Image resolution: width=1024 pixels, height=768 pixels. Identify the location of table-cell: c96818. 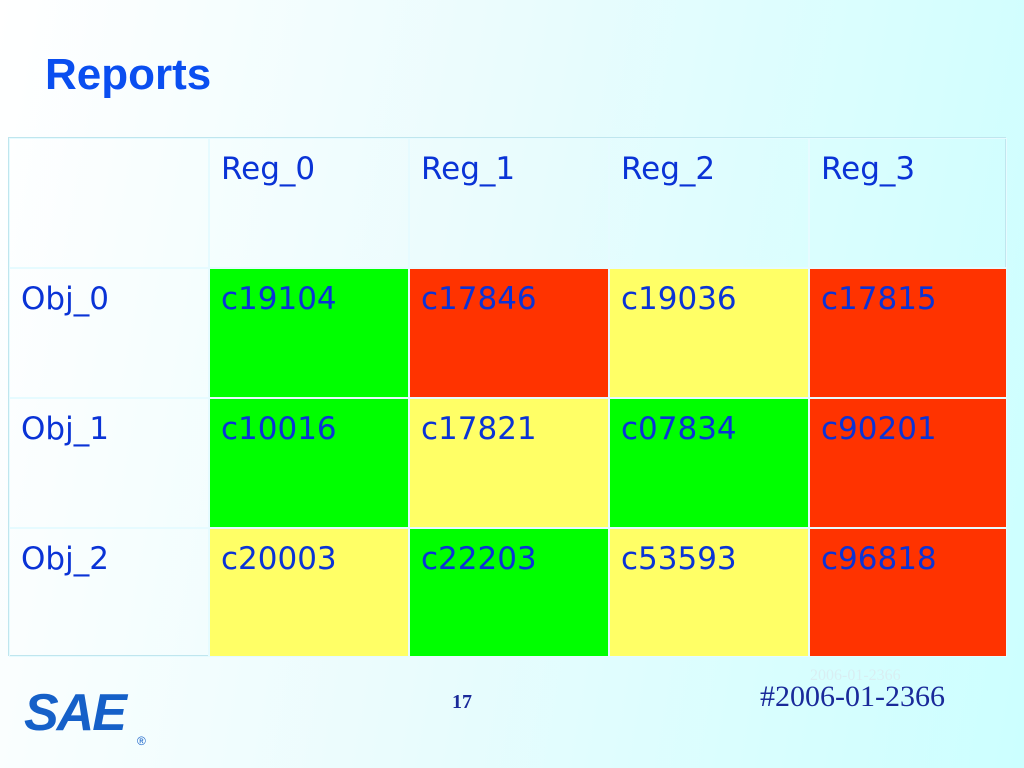
(908, 592).